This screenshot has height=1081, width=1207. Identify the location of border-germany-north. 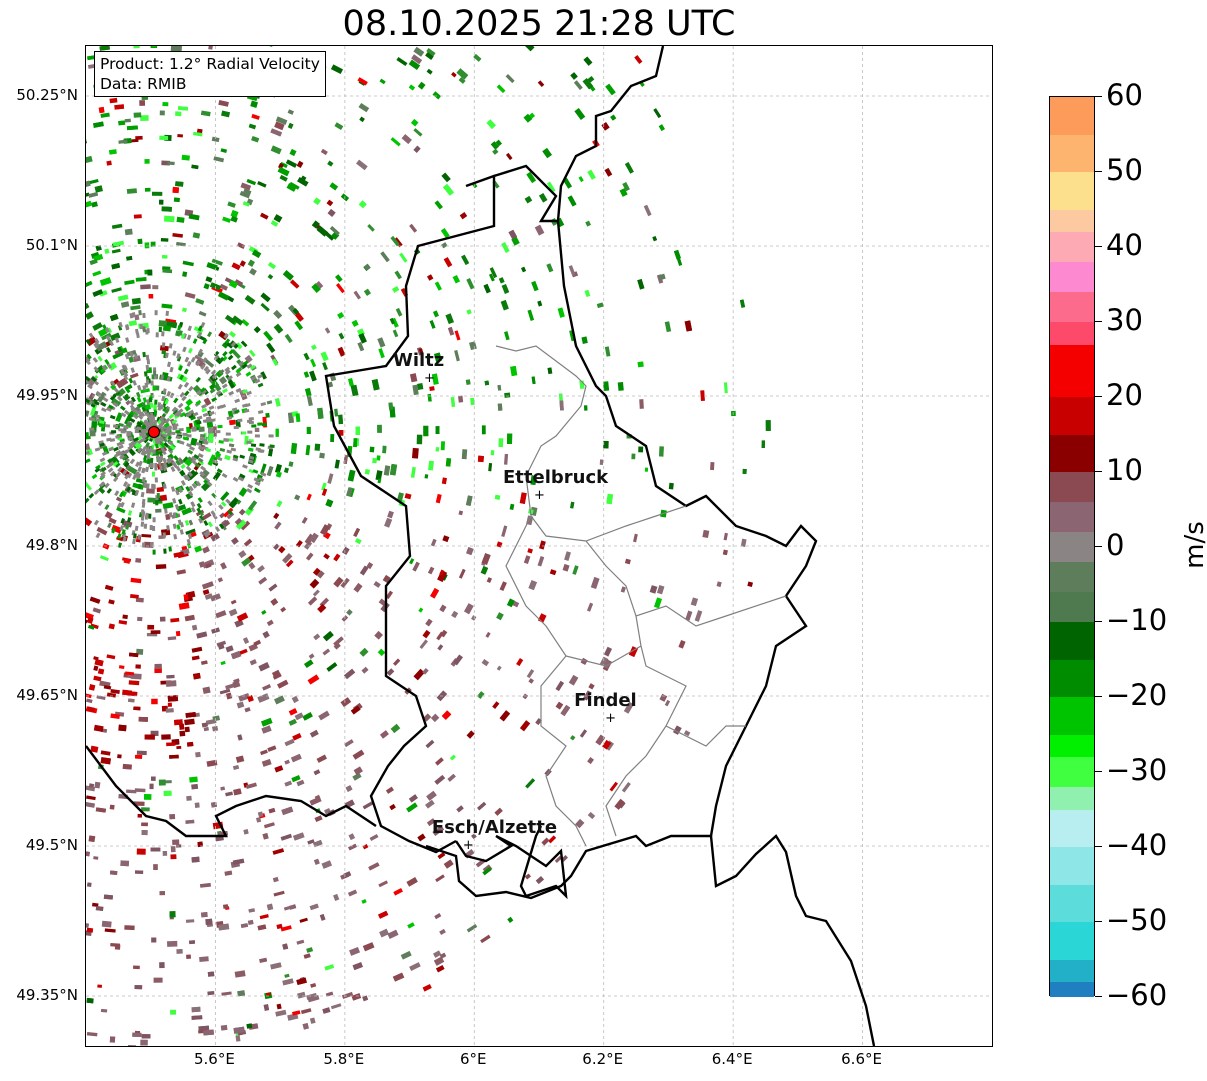
(525, 193).